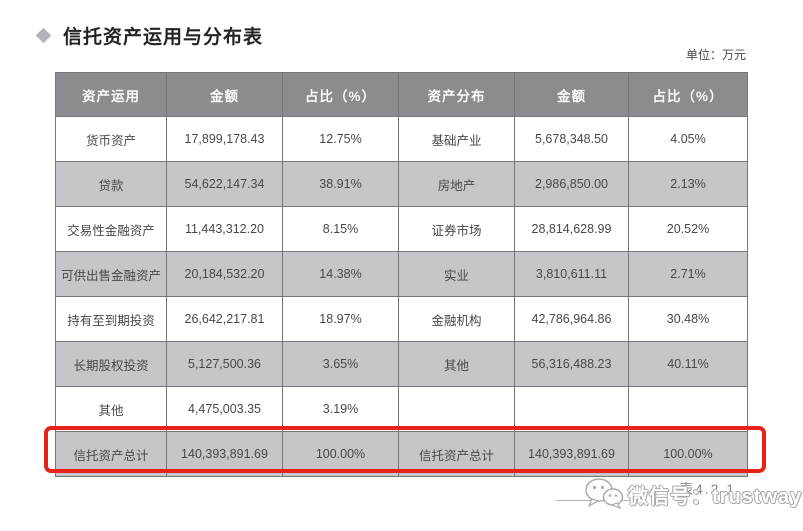 The width and height of the screenshot is (803, 531). Describe the element at coordinates (111, 184) in the screenshot. I see `table-cell: 贷款` at that location.